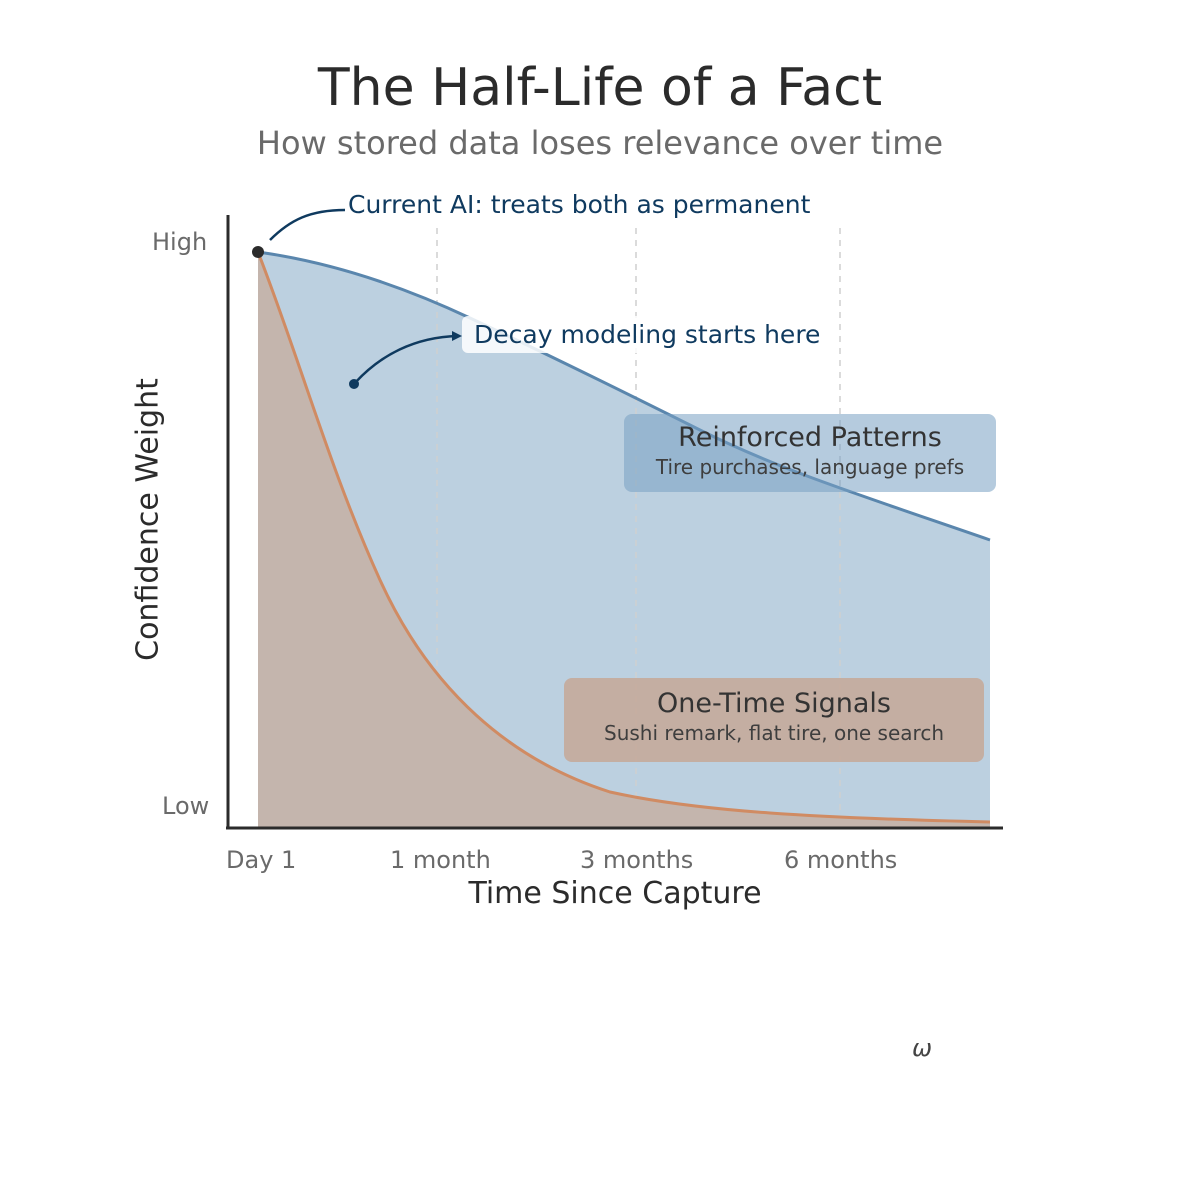 The image size is (1200, 1200). Describe the element at coordinates (148, 519) in the screenshot. I see `y-axis-label: Confidence Weight` at that location.